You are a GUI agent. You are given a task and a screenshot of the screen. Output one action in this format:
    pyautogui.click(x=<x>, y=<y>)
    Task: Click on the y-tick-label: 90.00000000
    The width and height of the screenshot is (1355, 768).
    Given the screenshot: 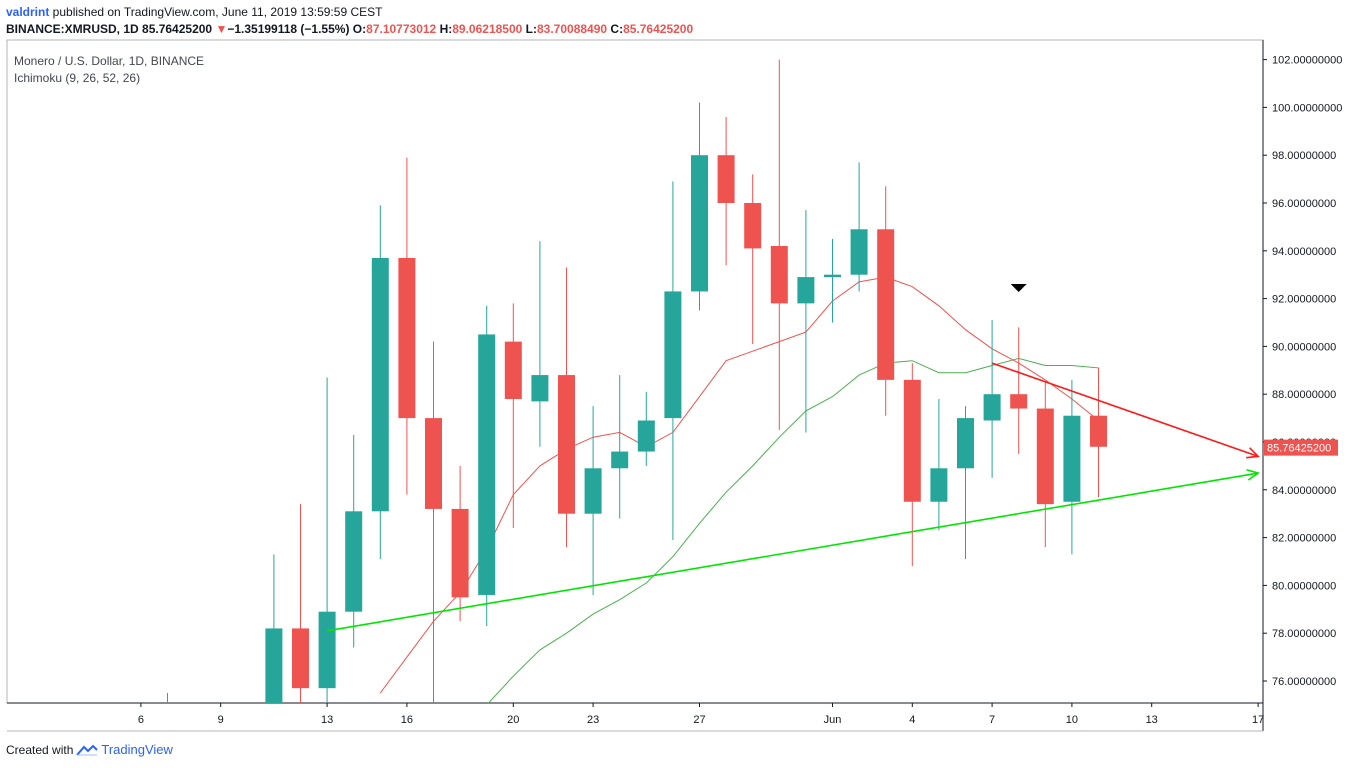 What is the action you would take?
    pyautogui.click(x=1304, y=347)
    